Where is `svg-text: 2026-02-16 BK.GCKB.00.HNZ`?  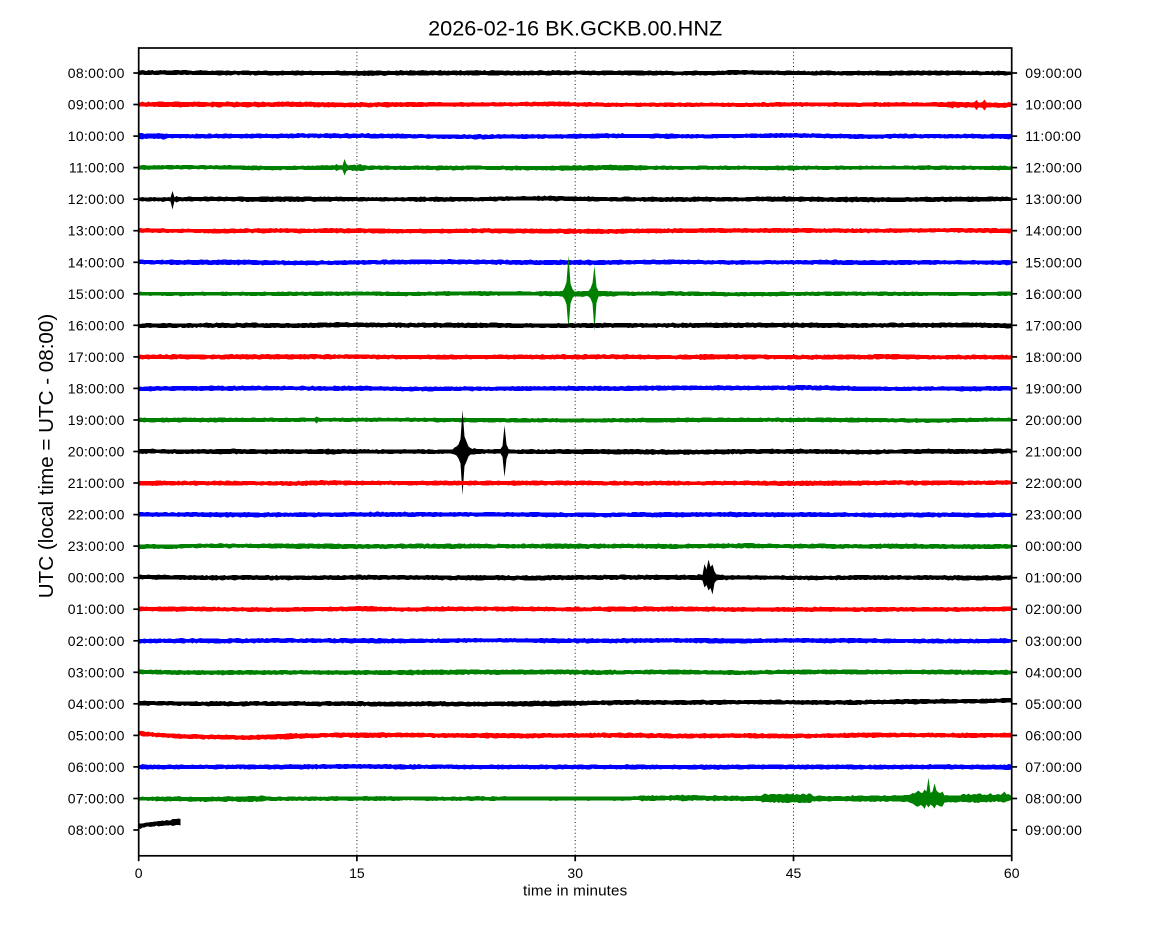 svg-text: 2026-02-16 BK.GCKB.00.HNZ is located at coordinates (575, 27).